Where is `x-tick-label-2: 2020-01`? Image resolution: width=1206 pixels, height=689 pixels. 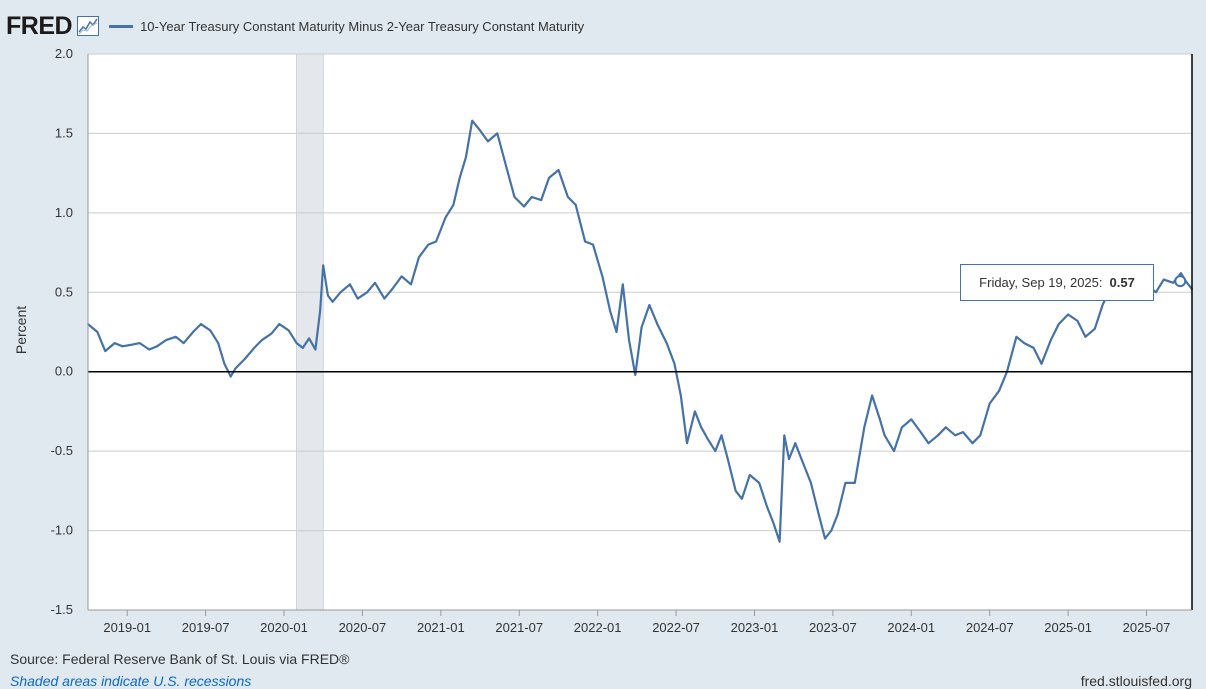
x-tick-label-2: 2020-01 is located at coordinates (284, 627).